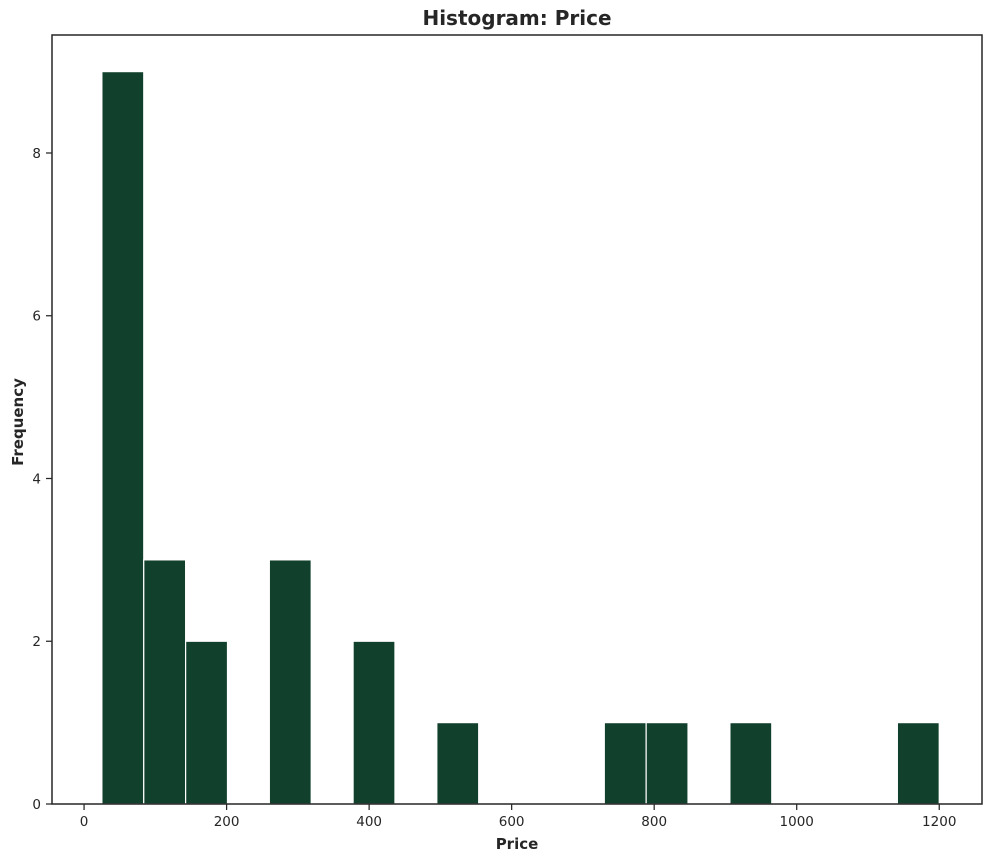 The image size is (992, 862). What do you see at coordinates (36, 479) in the screenshot?
I see `y-tick-label-2: 4` at bounding box center [36, 479].